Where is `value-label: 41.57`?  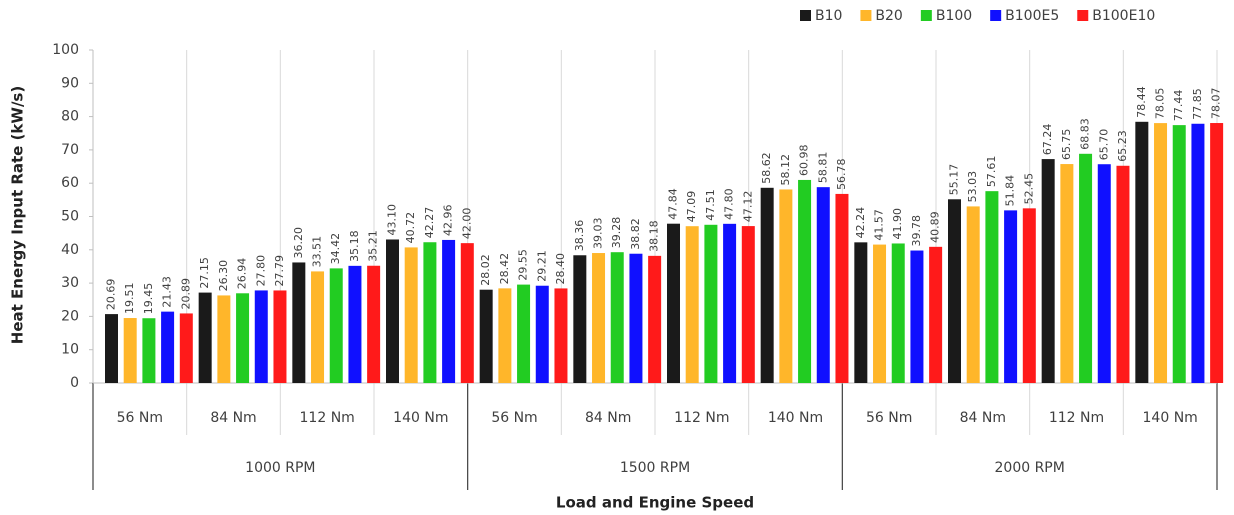
value-label: 41.57 is located at coordinates (879, 225).